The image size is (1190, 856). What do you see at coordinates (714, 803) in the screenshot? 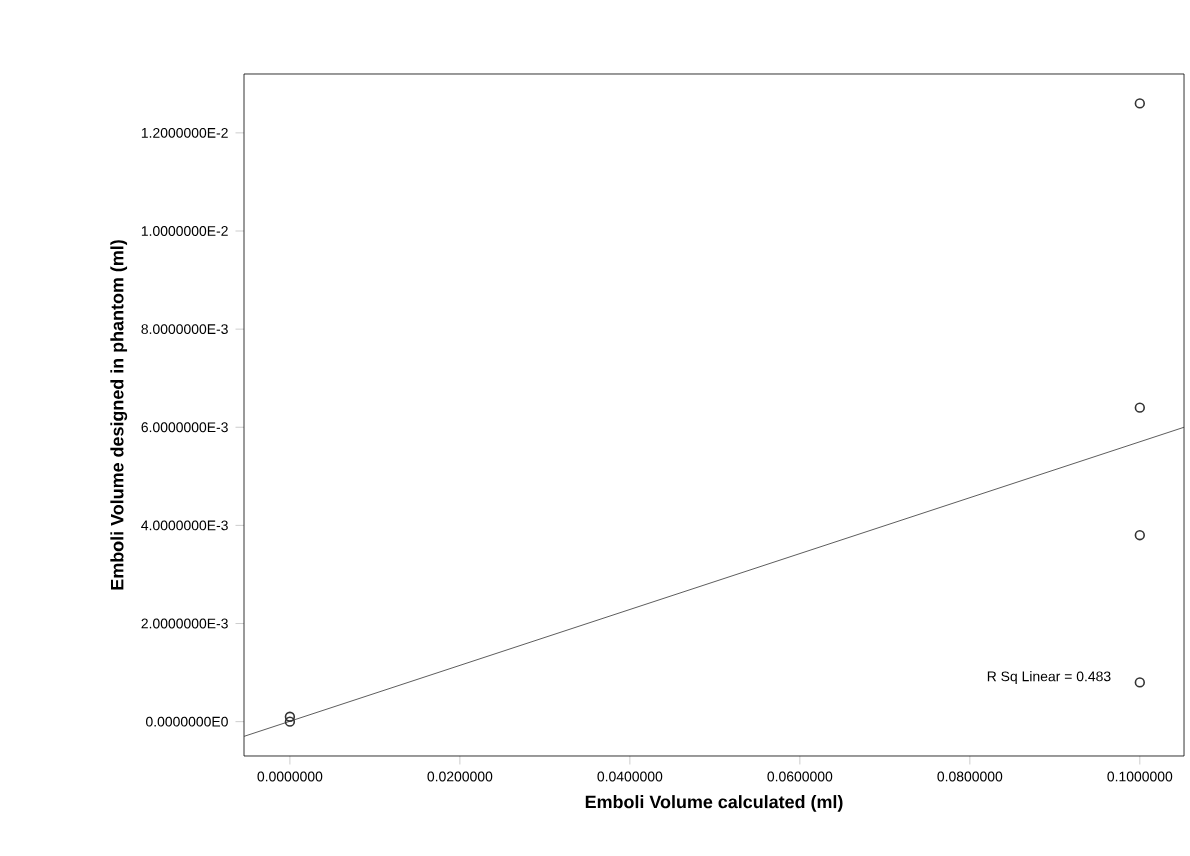
I see `x-axis-title: Emboli Volume calculated (ml)` at bounding box center [714, 803].